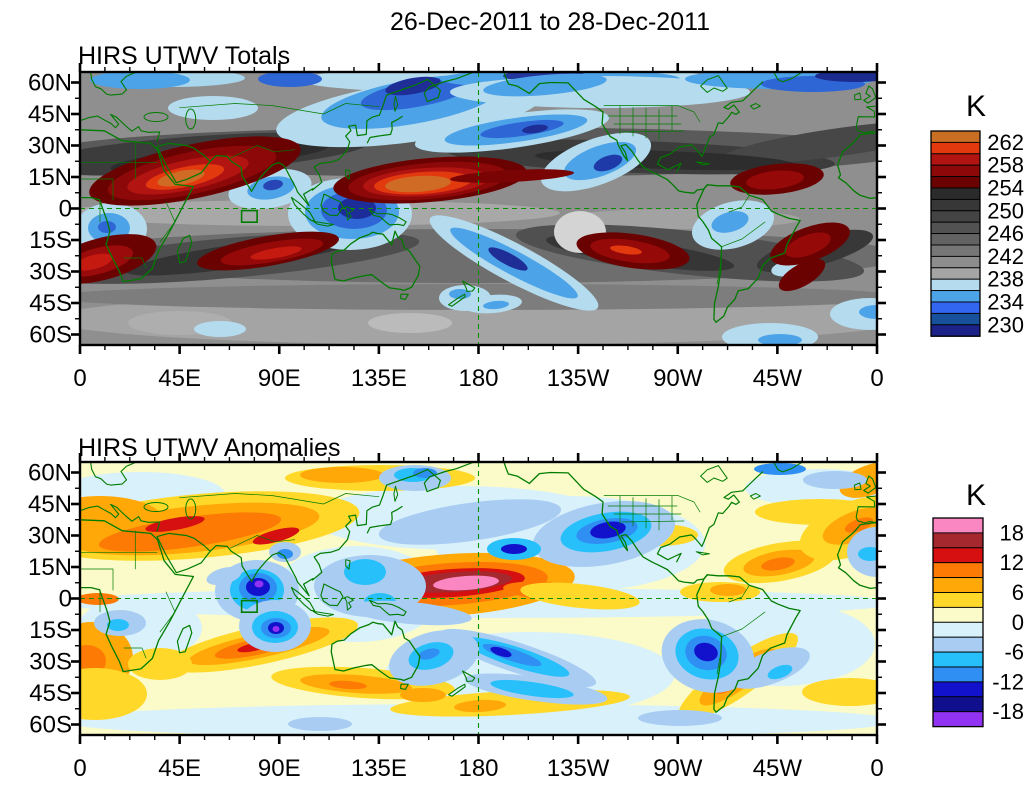 This screenshot has width=1027, height=790. Describe the element at coordinates (1014, 652) in the screenshot. I see `colorbar-label: -6` at that location.